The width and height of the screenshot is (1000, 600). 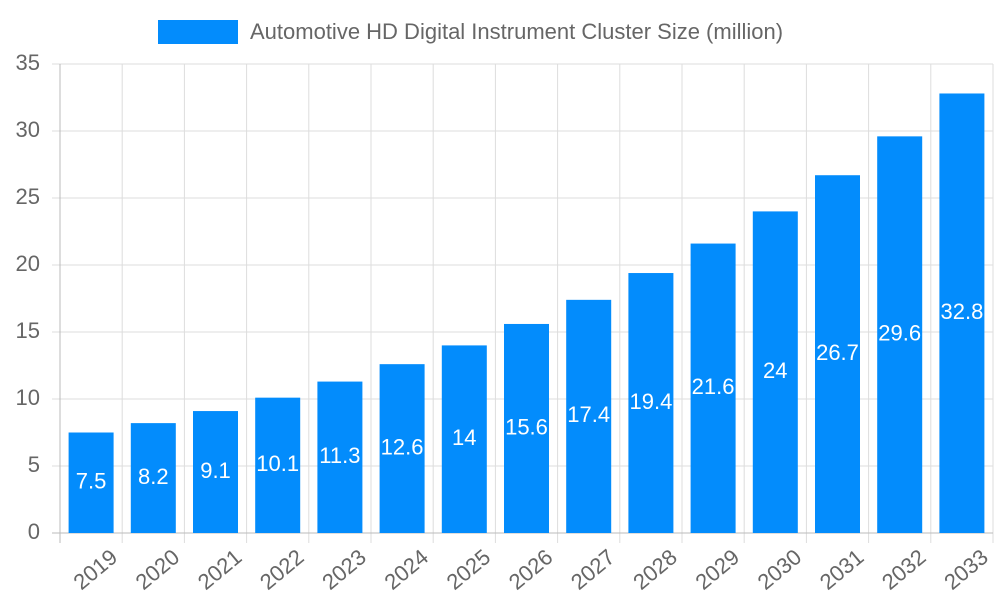 I want to click on x-tick-label: 2026, so click(x=531, y=569).